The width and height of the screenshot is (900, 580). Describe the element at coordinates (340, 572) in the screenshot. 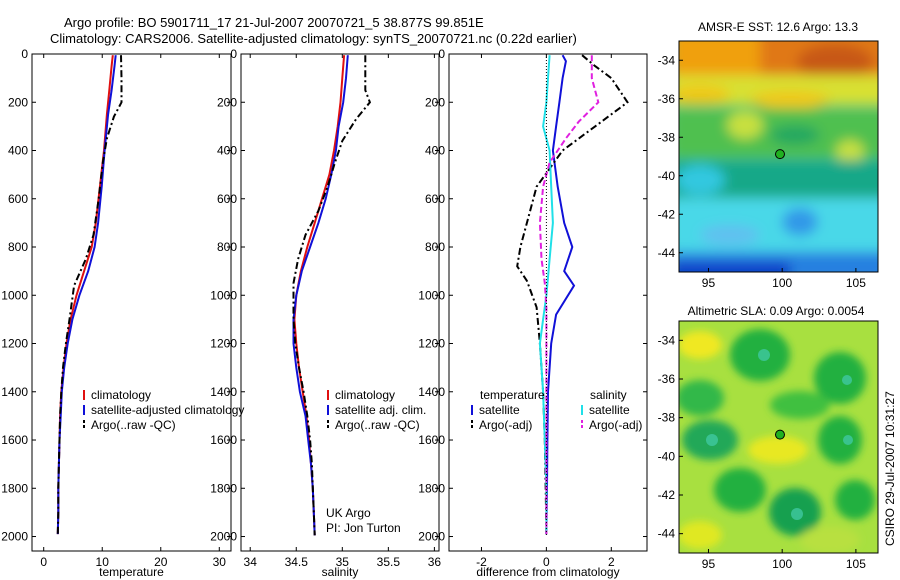

I see `x-axis-label: salinity` at that location.